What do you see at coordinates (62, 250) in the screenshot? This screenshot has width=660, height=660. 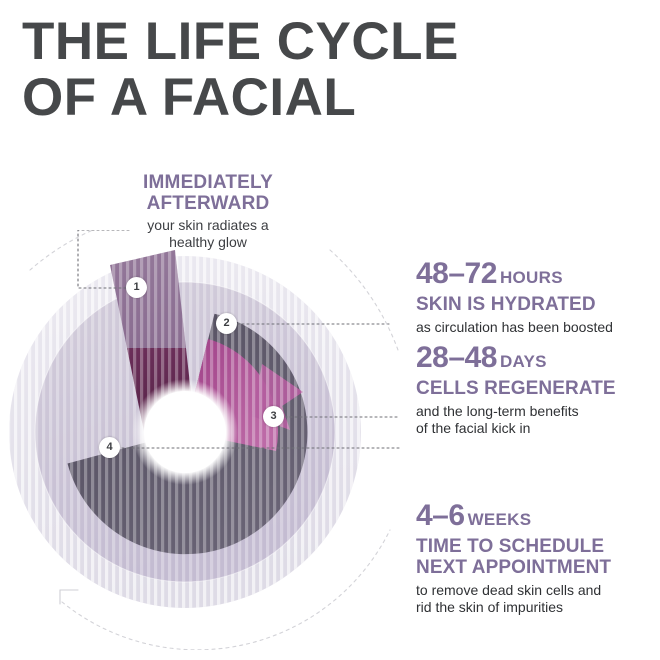 I see `guide-arc-top` at bounding box center [62, 250].